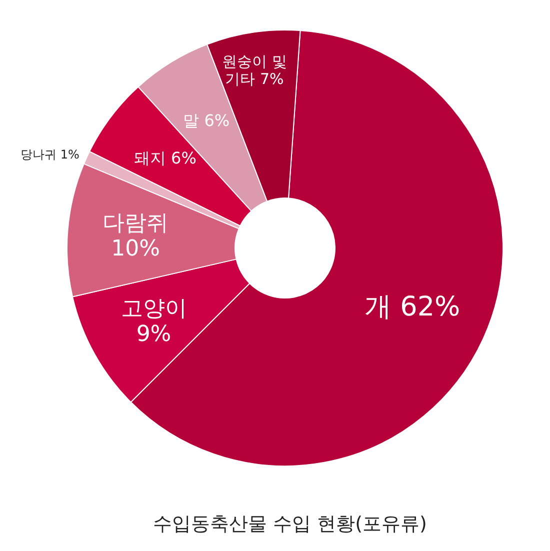  What do you see at coordinates (135, 249) in the screenshot?
I see `data-label: 10%` at bounding box center [135, 249].